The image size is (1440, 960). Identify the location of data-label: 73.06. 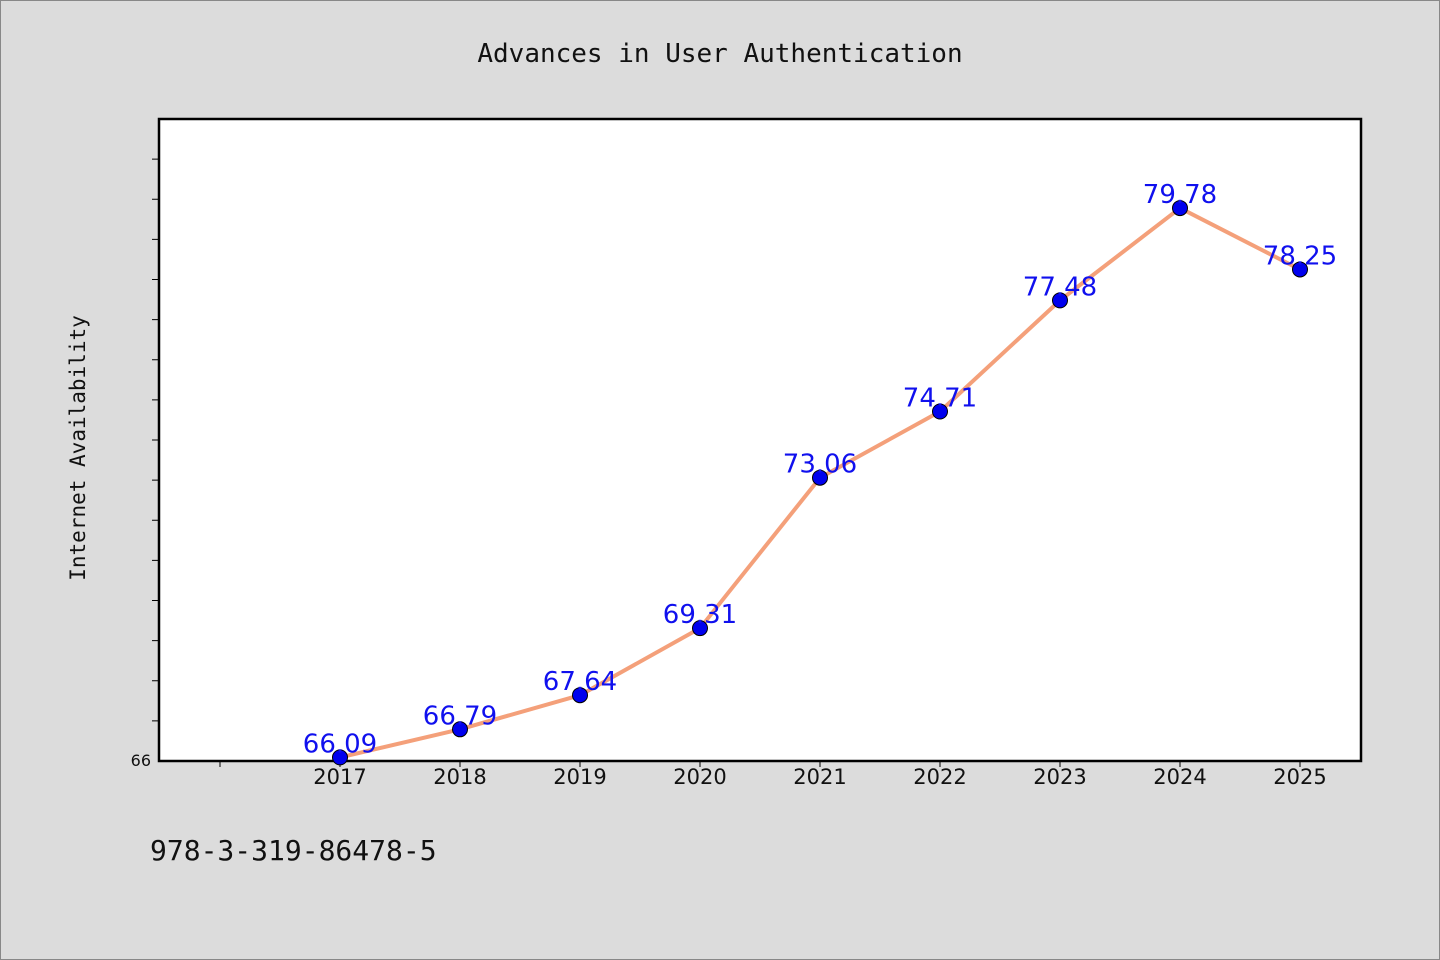
(820, 465).